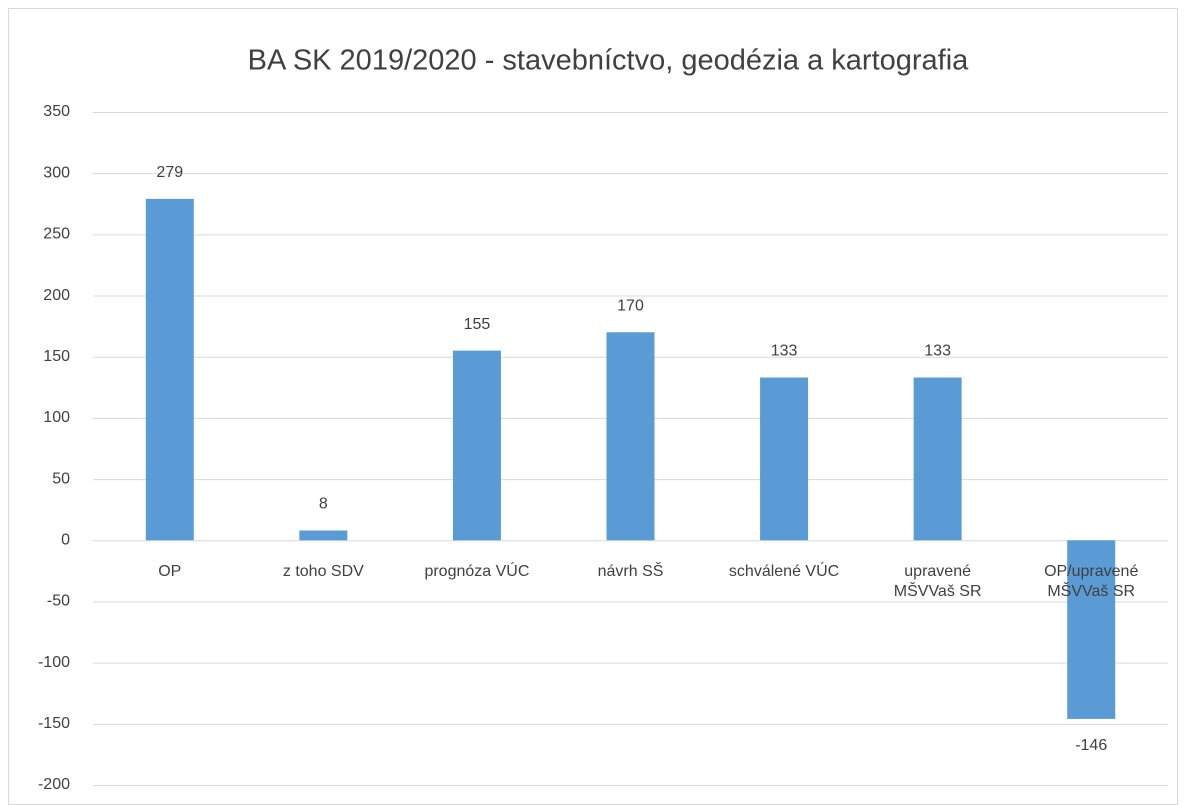 The width and height of the screenshot is (1186, 805). I want to click on data-label: 8, so click(323, 504).